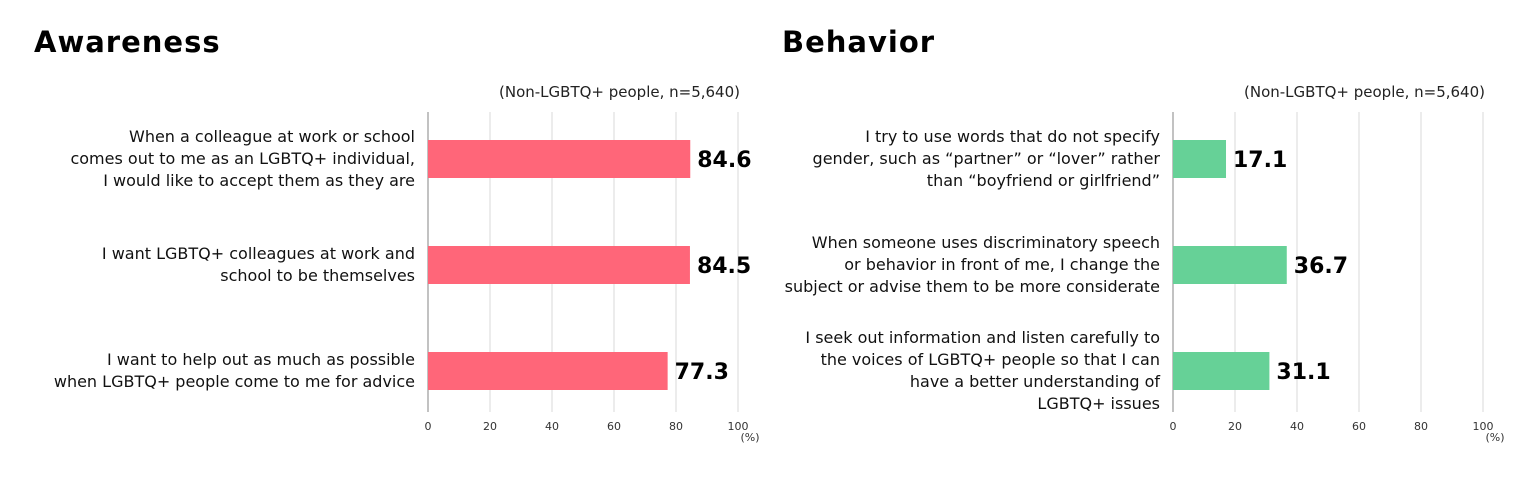  What do you see at coordinates (261, 359) in the screenshot?
I see `awareness-category-label: I want to help out as much as possible` at bounding box center [261, 359].